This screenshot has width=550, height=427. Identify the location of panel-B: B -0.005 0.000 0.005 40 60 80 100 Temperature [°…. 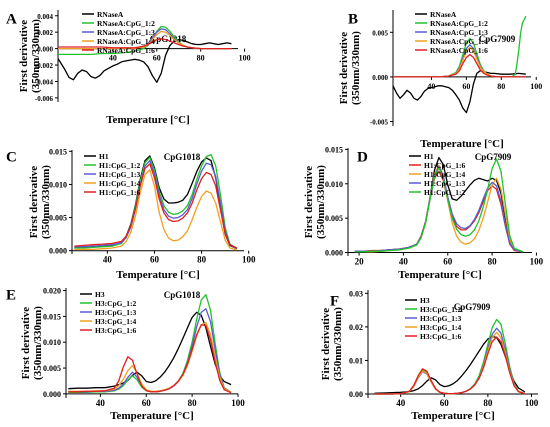
(440, 80).